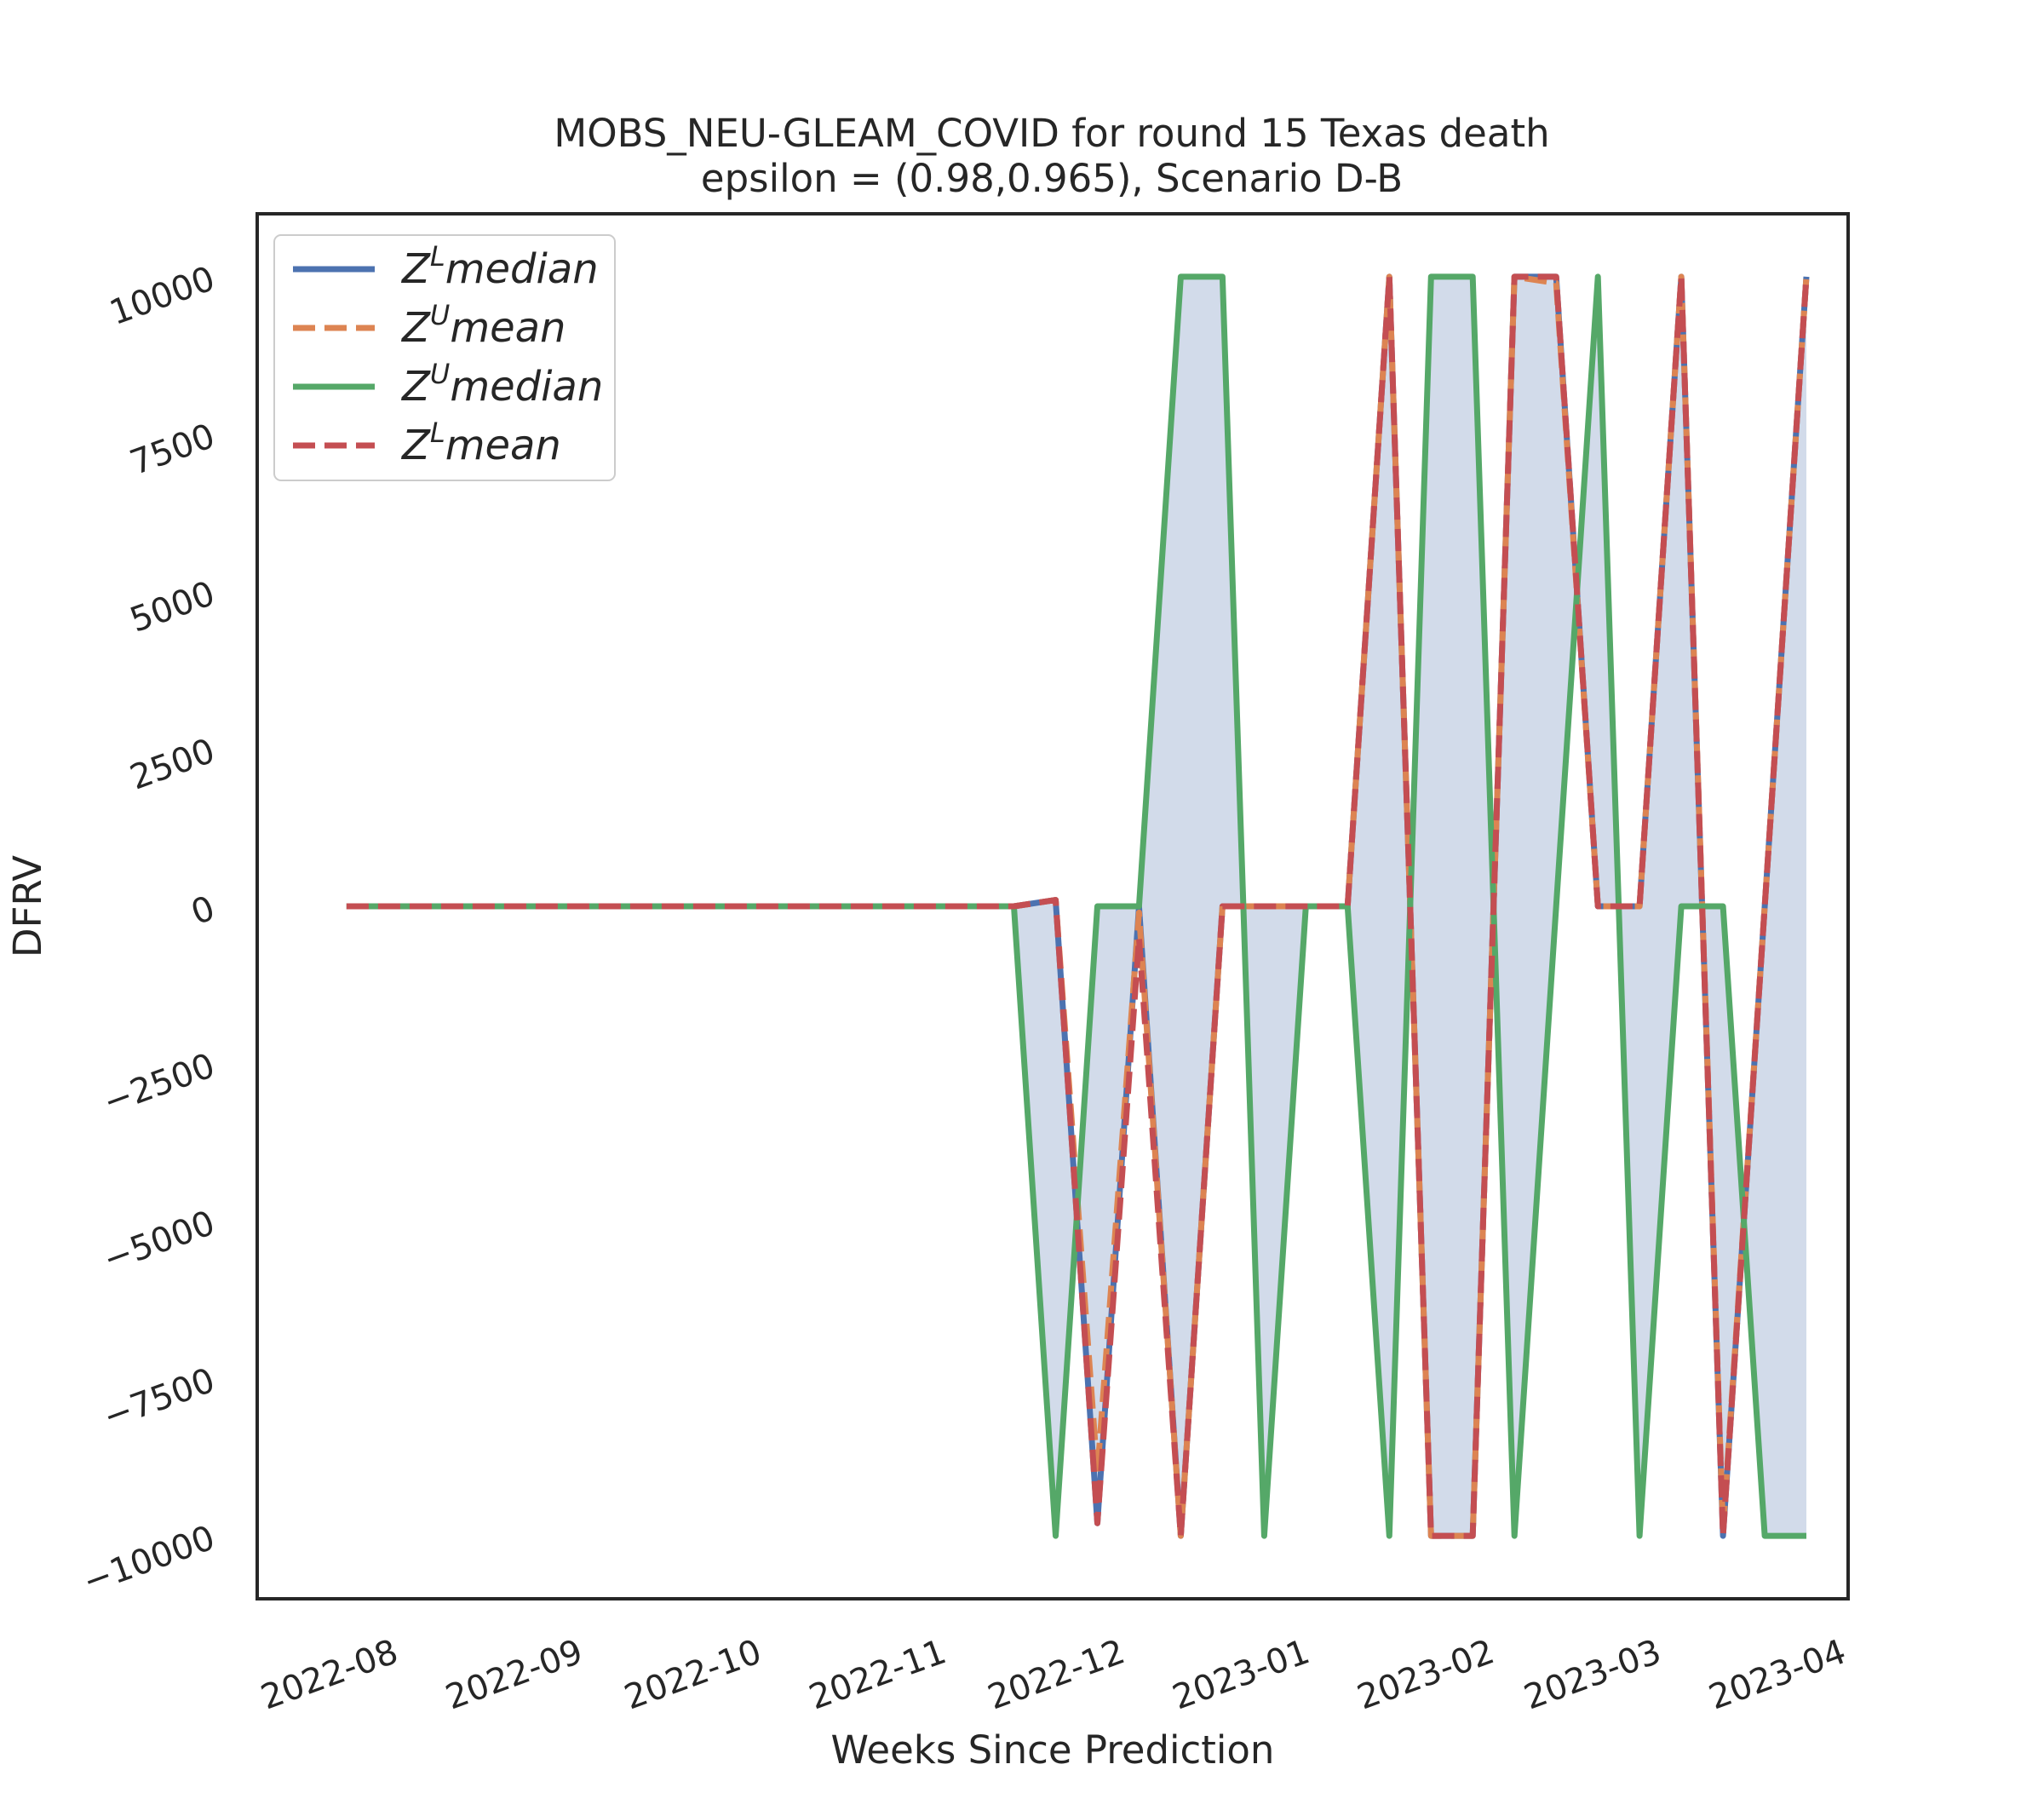 The width and height of the screenshot is (2044, 1793). What do you see at coordinates (27, 906) in the screenshot?
I see `y-axis-label: DFRV` at bounding box center [27, 906].